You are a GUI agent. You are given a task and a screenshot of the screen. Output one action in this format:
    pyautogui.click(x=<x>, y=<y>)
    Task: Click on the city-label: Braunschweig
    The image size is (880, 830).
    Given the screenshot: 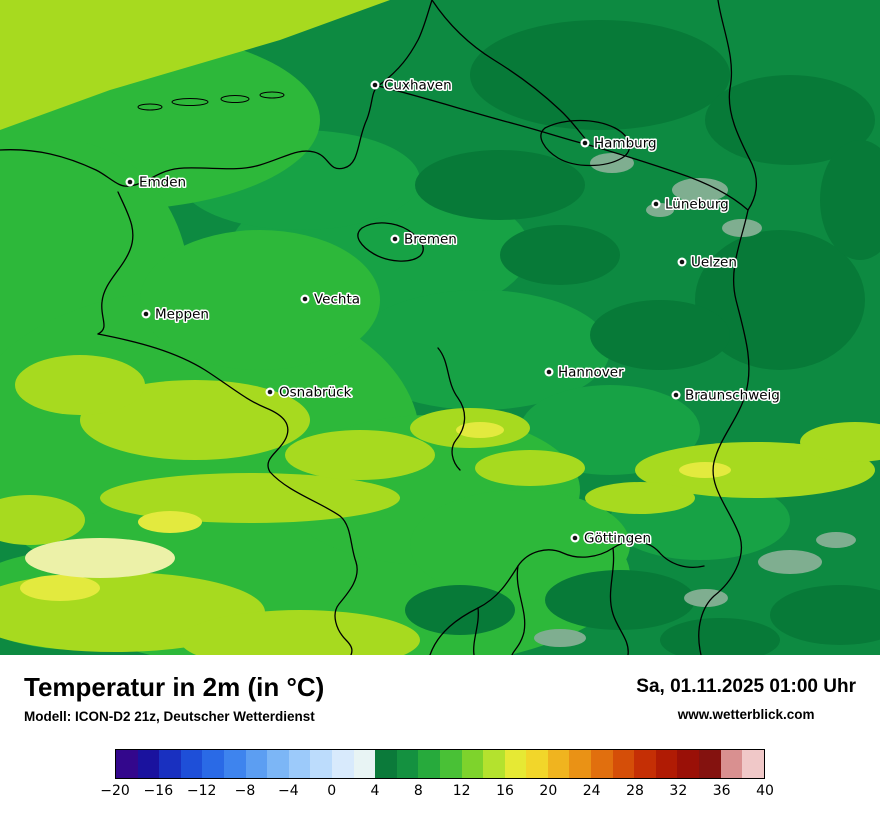 What is the action you would take?
    pyautogui.click(x=732, y=396)
    